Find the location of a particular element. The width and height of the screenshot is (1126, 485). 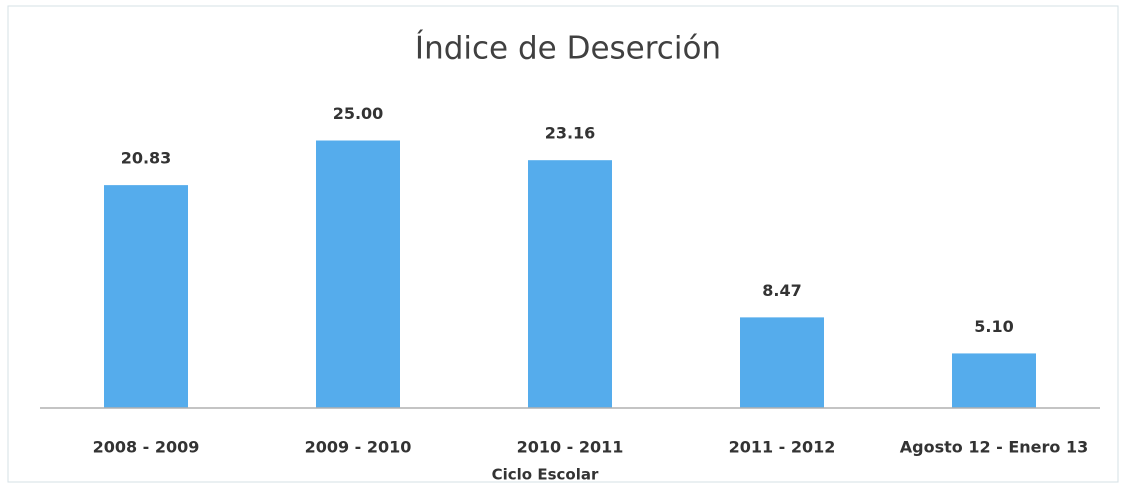

chart-title: Índice de Deserción is located at coordinates (568, 49).